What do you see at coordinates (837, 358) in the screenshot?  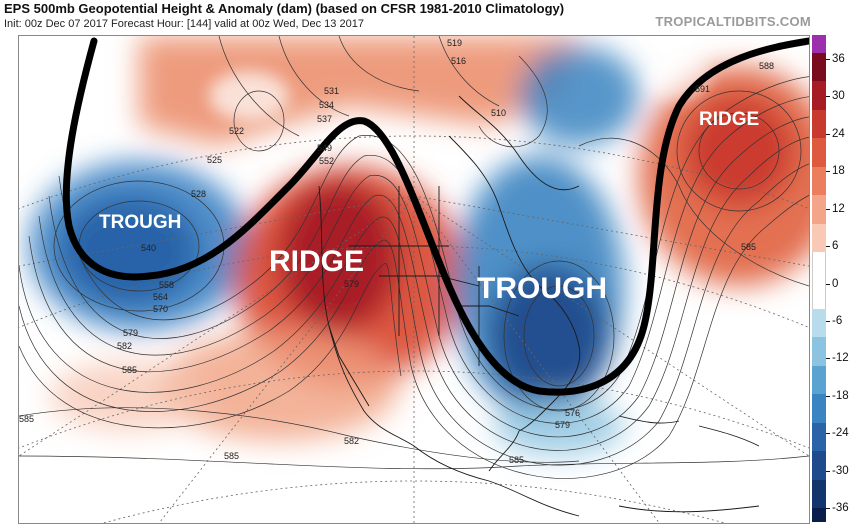 I see `colorbar-tick-label: -12` at bounding box center [837, 358].